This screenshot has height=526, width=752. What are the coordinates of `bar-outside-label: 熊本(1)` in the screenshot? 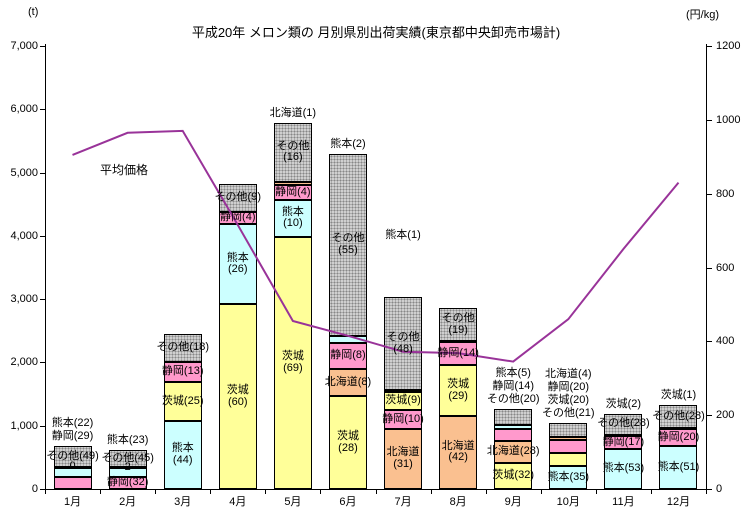 It's located at (403, 235).